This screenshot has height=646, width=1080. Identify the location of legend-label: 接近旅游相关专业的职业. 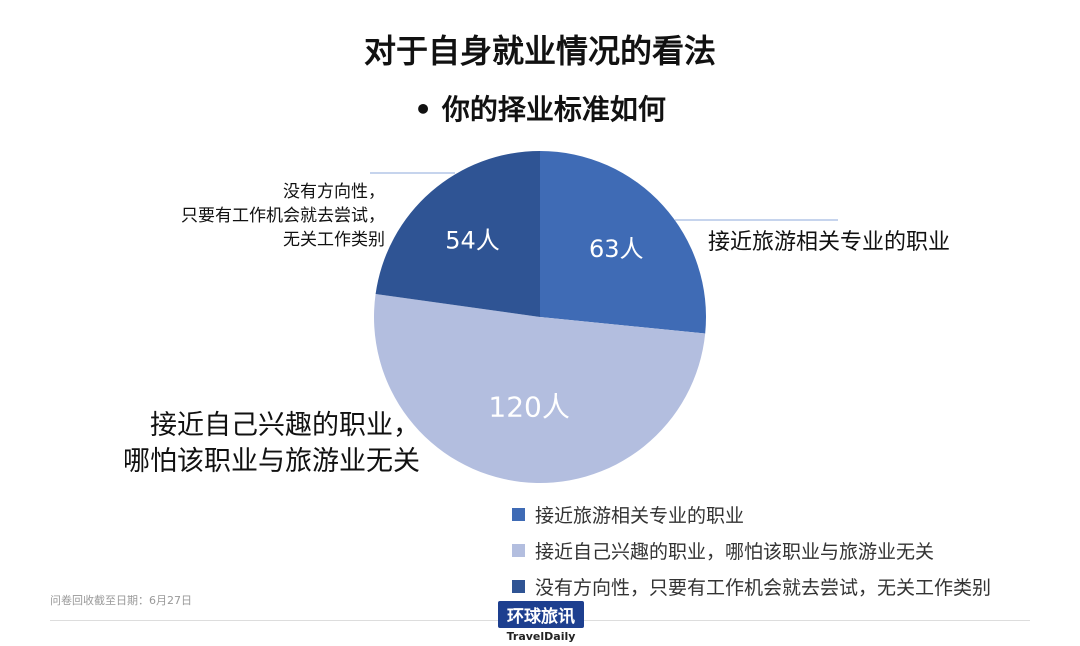
(640, 515).